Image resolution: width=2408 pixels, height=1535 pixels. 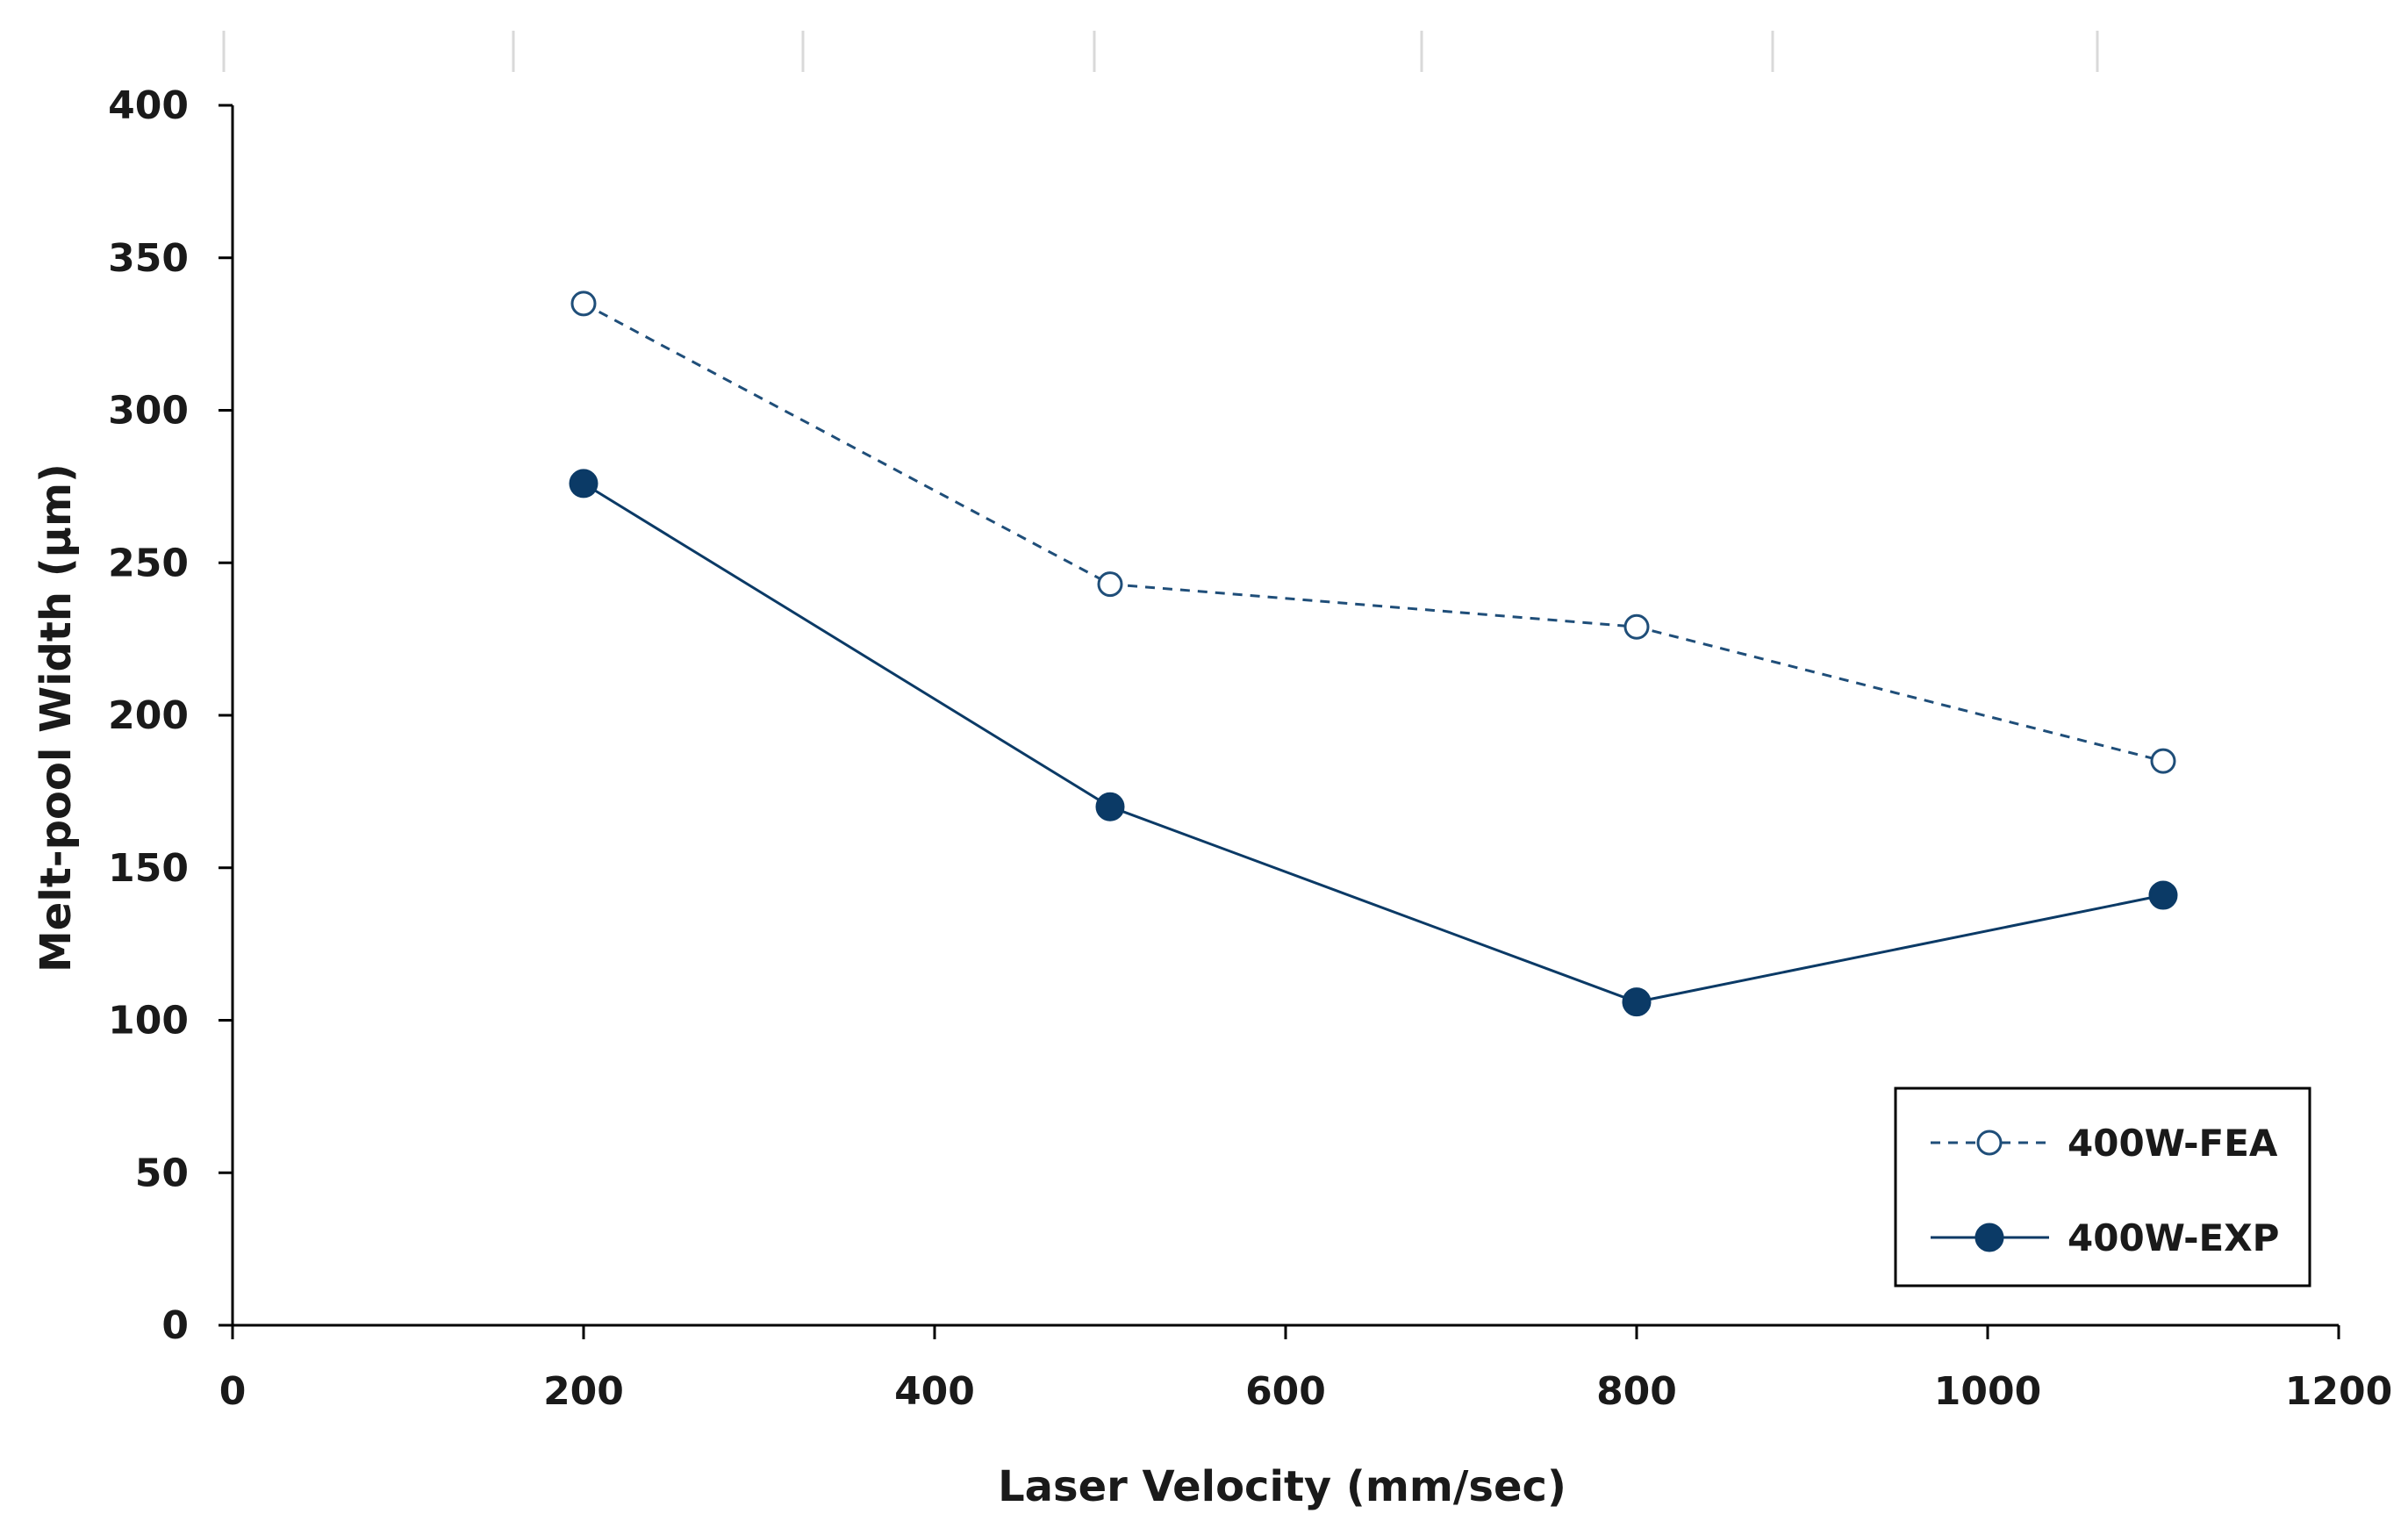 I want to click on x-tick-label: 800, so click(x=1636, y=1391).